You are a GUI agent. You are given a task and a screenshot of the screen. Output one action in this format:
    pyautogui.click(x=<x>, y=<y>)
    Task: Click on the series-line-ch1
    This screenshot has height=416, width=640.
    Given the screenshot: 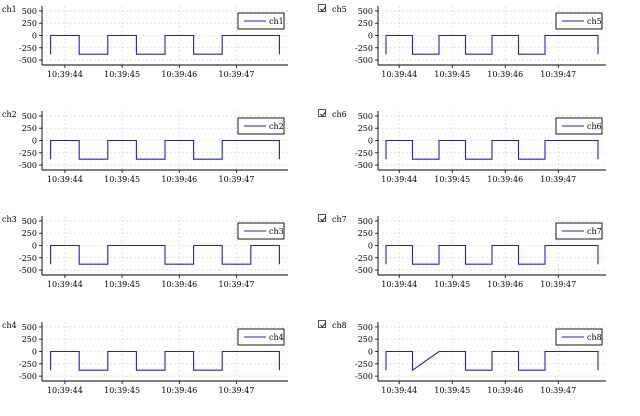 What is the action you would take?
    pyautogui.click(x=165, y=44)
    